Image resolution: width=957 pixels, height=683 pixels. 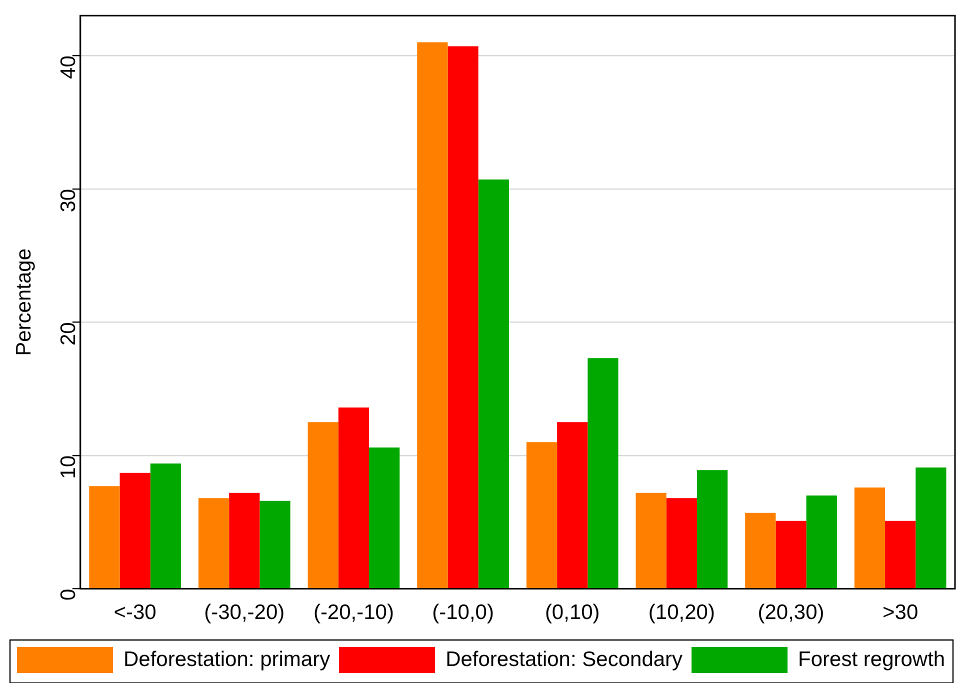 I want to click on legend-label: Deforestation: primary, so click(x=227, y=659).